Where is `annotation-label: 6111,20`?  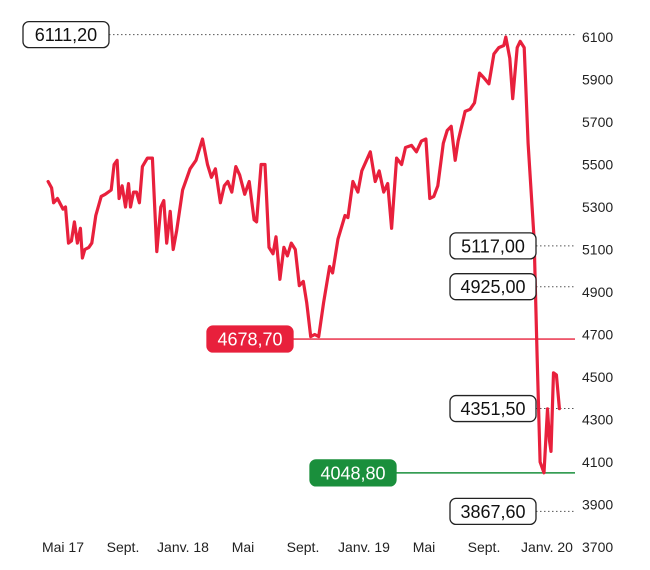
annotation-label: 6111,20 is located at coordinates (66, 34).